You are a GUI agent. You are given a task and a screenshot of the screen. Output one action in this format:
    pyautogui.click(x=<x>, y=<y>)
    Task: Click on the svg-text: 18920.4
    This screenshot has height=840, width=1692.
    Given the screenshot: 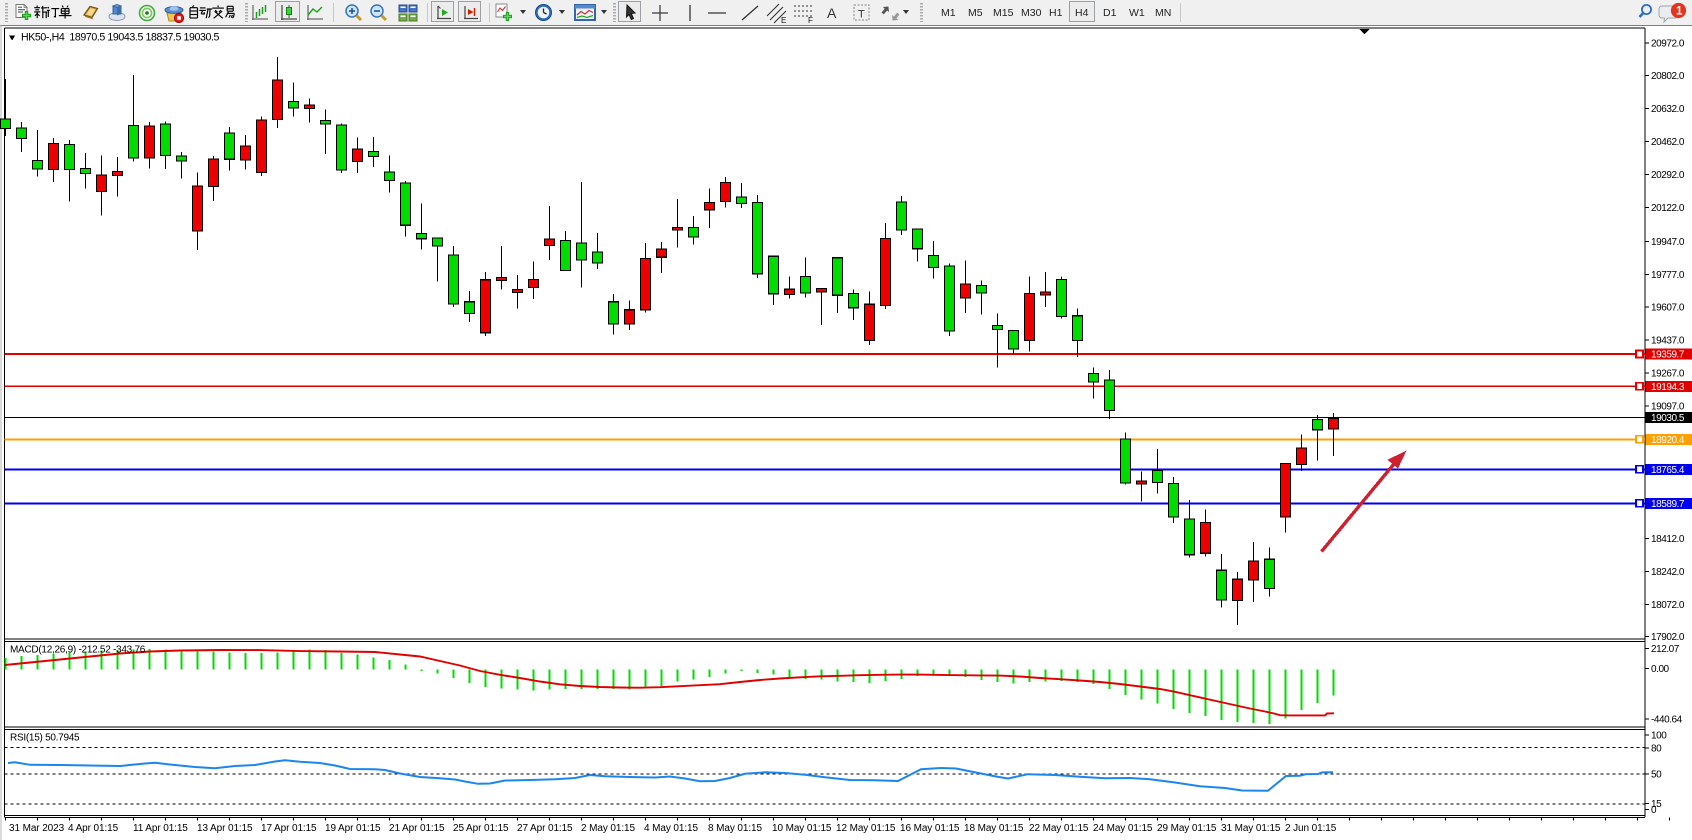 What is the action you would take?
    pyautogui.click(x=1668, y=440)
    